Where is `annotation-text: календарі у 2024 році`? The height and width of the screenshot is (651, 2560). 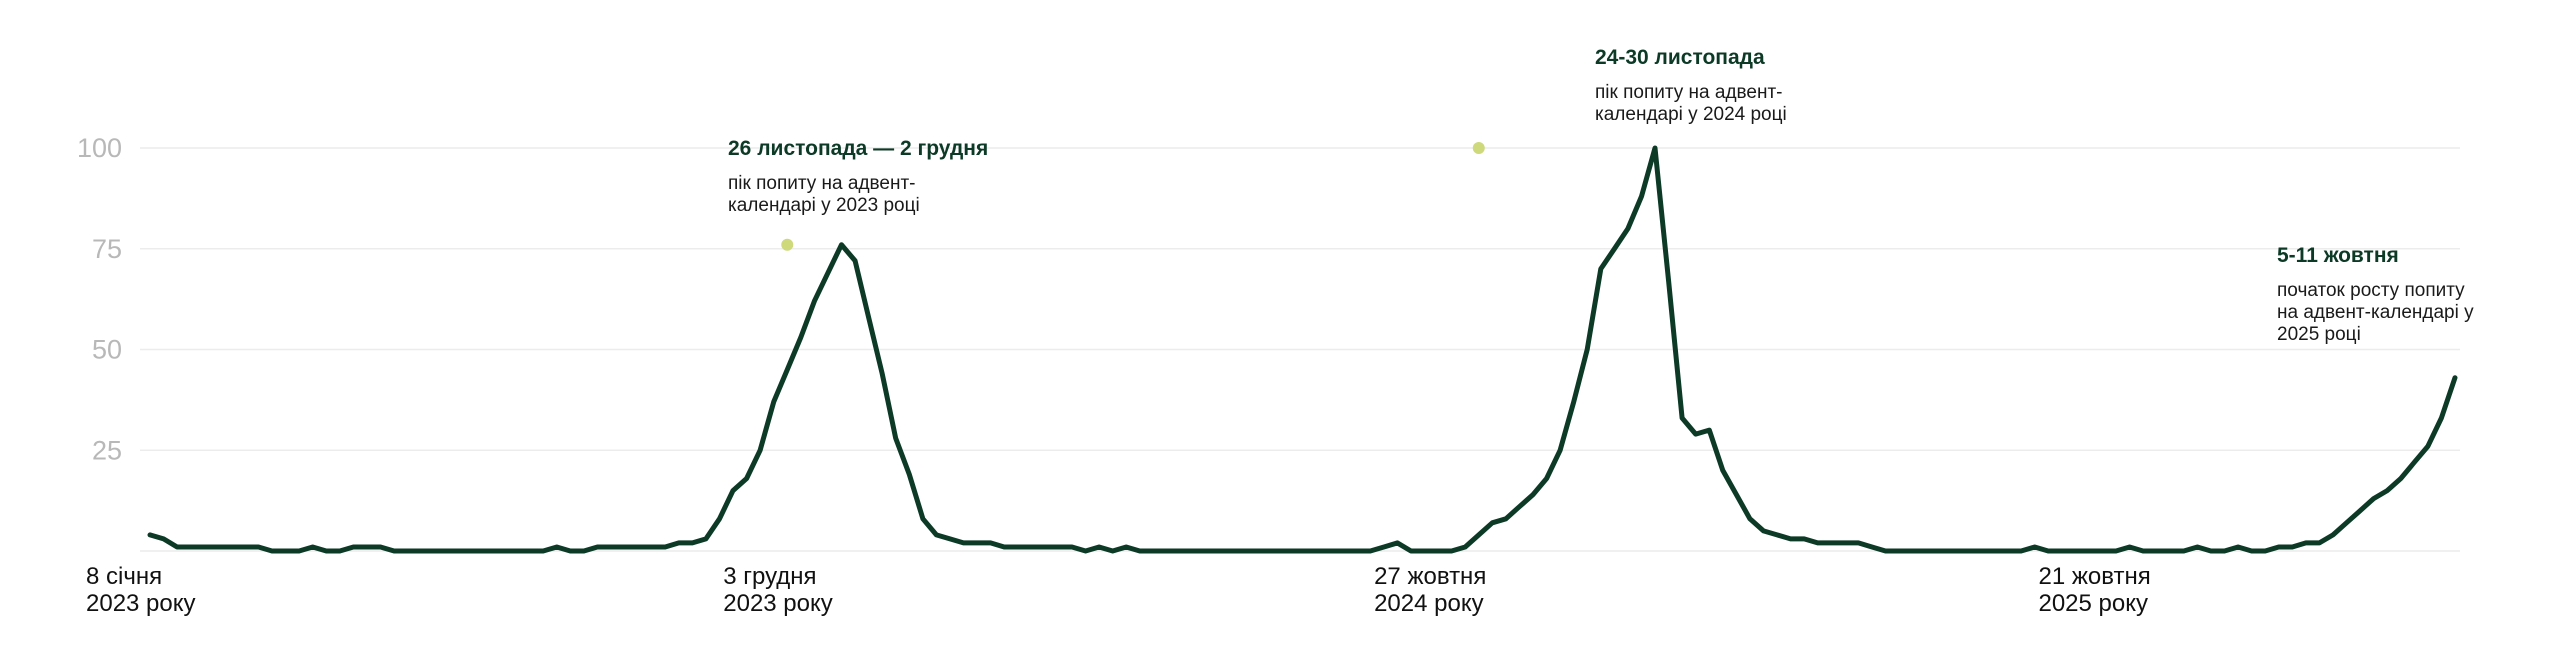 annotation-text: календарі у 2024 році is located at coordinates (1691, 114).